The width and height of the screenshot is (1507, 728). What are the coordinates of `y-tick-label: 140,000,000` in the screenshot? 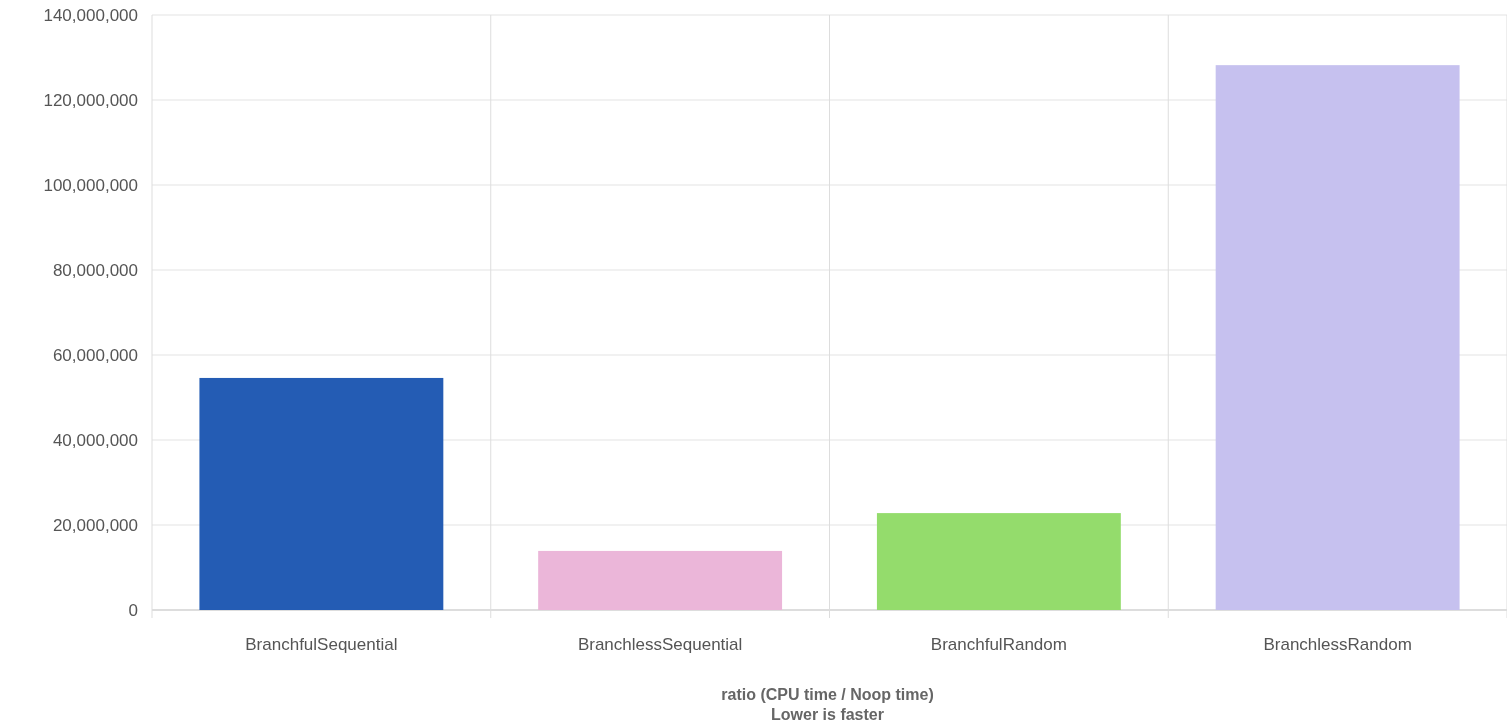 It's located at (90, 15).